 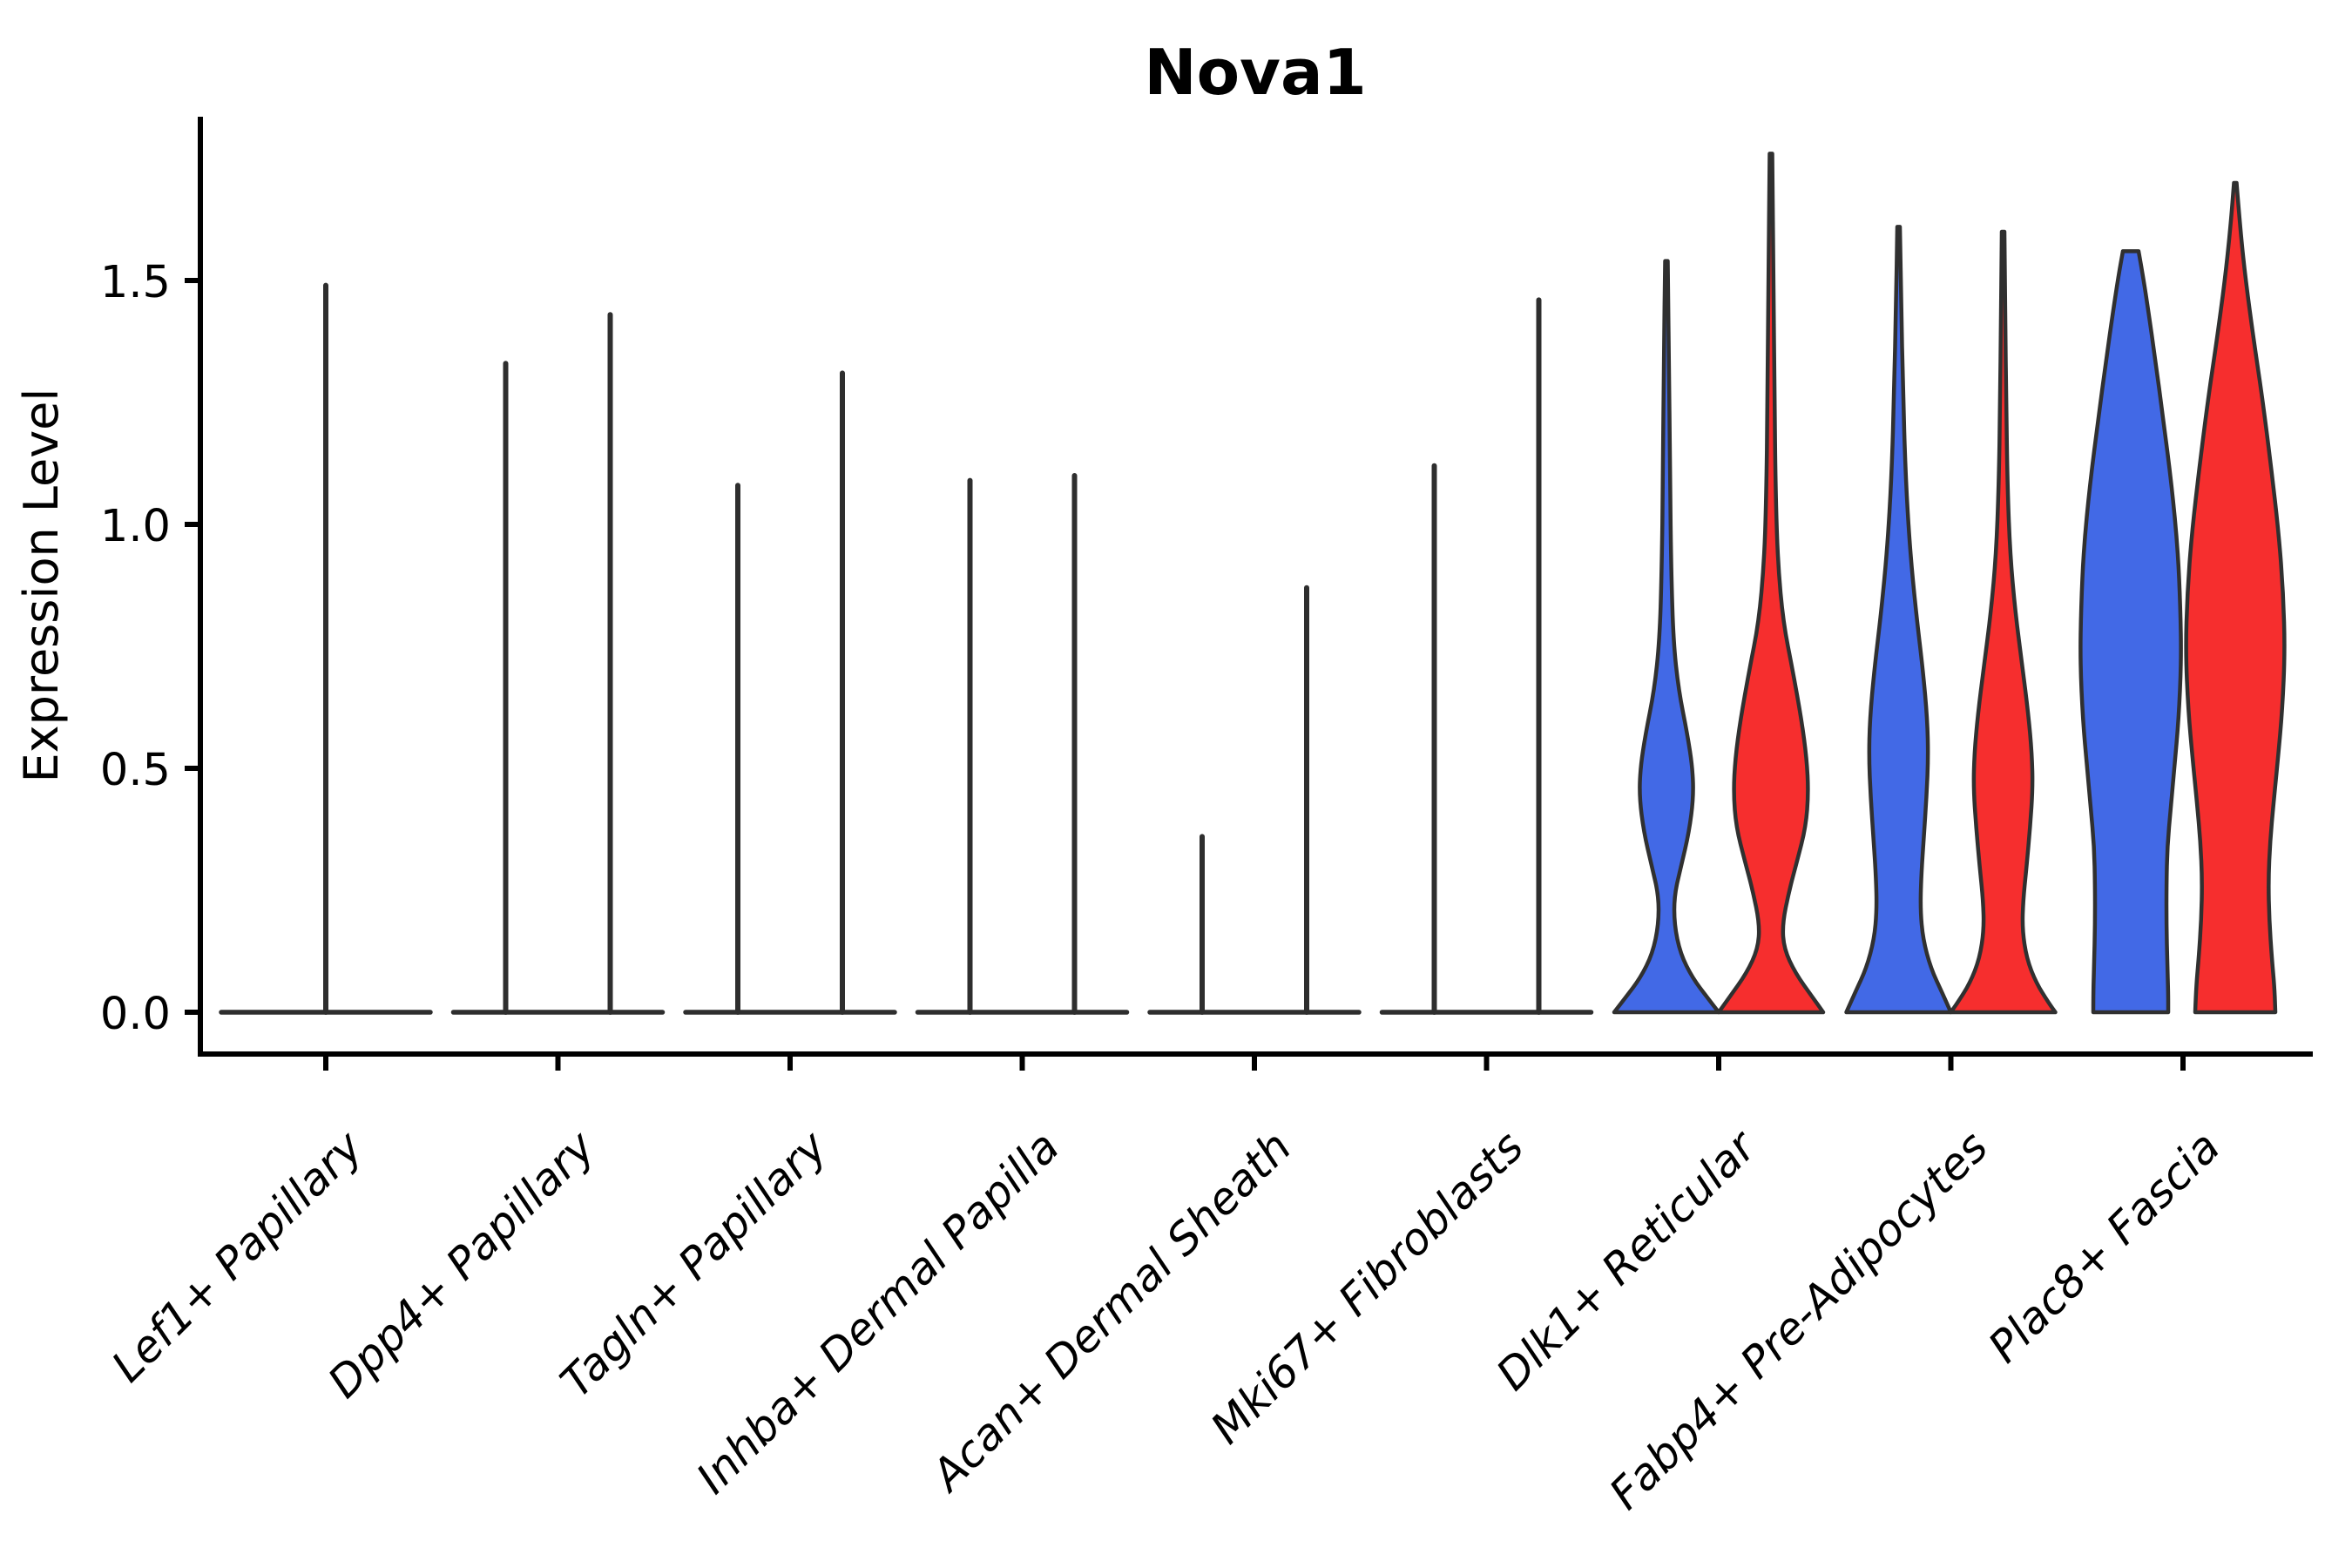 I want to click on x-tick-label: Lef1+ Papillary, so click(x=238, y=1255).